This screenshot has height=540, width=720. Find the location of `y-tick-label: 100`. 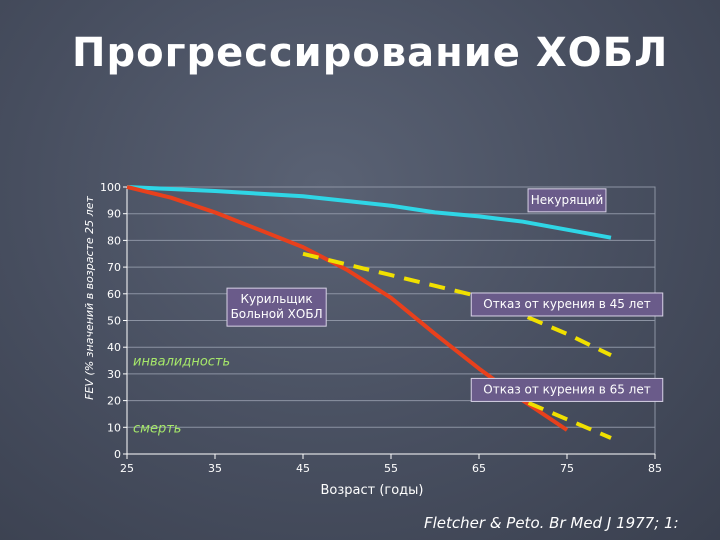

y-tick-label: 100 is located at coordinates (110, 187).